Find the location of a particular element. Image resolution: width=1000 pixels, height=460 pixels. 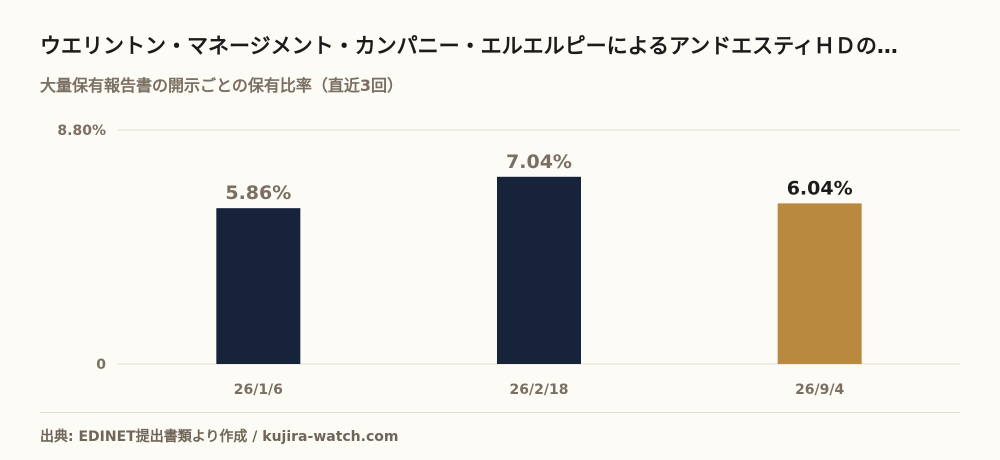

bar-value-label: 6.04% is located at coordinates (820, 188).